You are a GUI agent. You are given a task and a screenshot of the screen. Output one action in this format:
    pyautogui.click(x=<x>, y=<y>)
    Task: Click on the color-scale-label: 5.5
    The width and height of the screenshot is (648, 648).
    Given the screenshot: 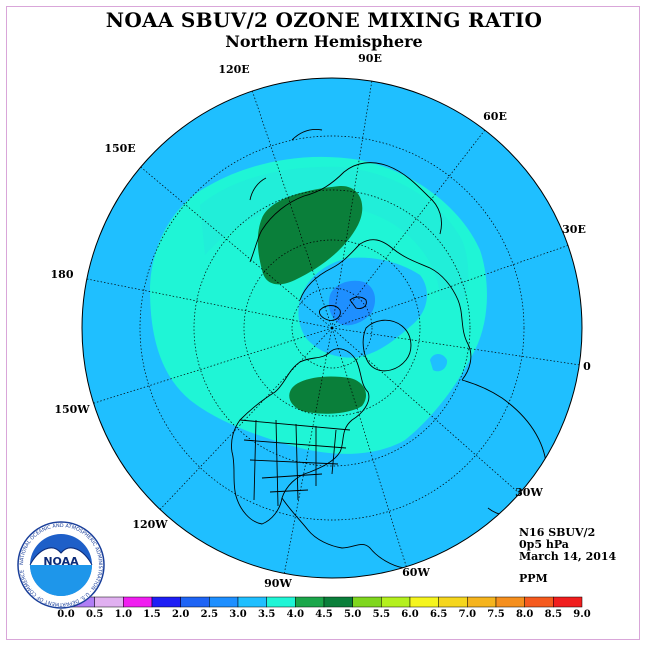 What is the action you would take?
    pyautogui.click(x=381, y=614)
    